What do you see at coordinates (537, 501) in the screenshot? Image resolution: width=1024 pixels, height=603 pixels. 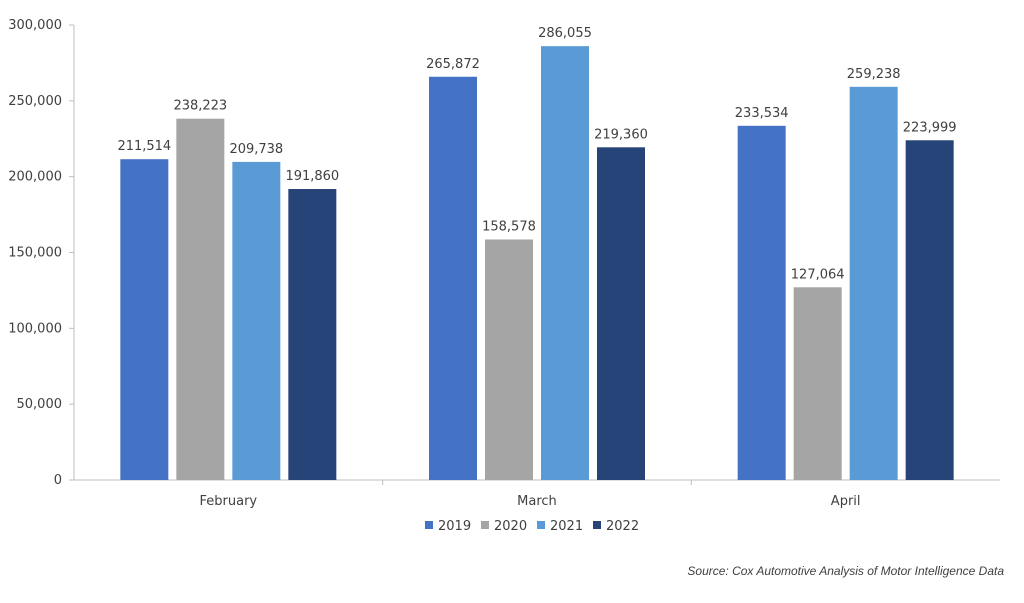 I see `x-category-label: March` at bounding box center [537, 501].